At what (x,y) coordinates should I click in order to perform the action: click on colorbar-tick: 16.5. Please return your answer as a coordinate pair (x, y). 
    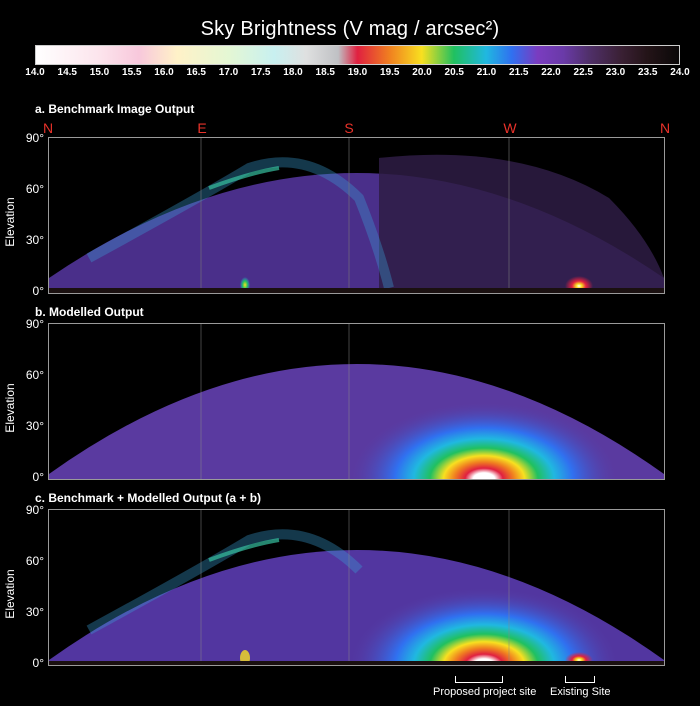
    Looking at the image, I should click on (196, 72).